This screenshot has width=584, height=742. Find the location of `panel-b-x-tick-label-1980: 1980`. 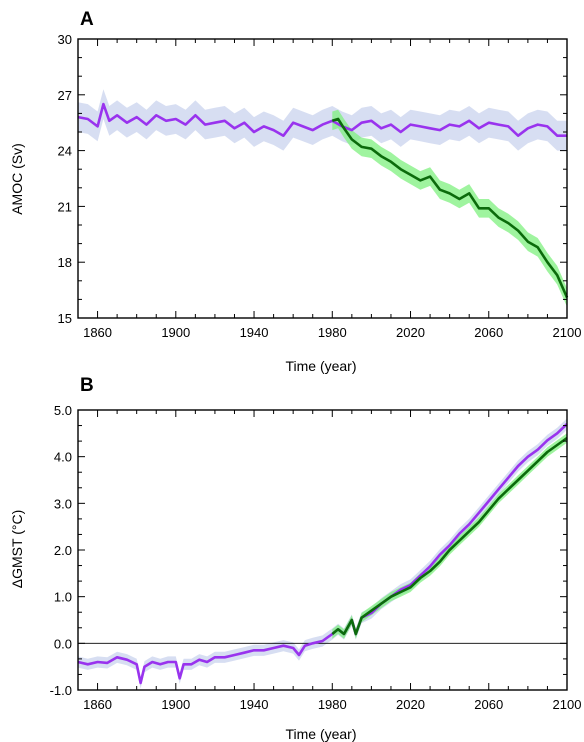

panel-b-x-tick-label-1980: 1980 is located at coordinates (332, 704).